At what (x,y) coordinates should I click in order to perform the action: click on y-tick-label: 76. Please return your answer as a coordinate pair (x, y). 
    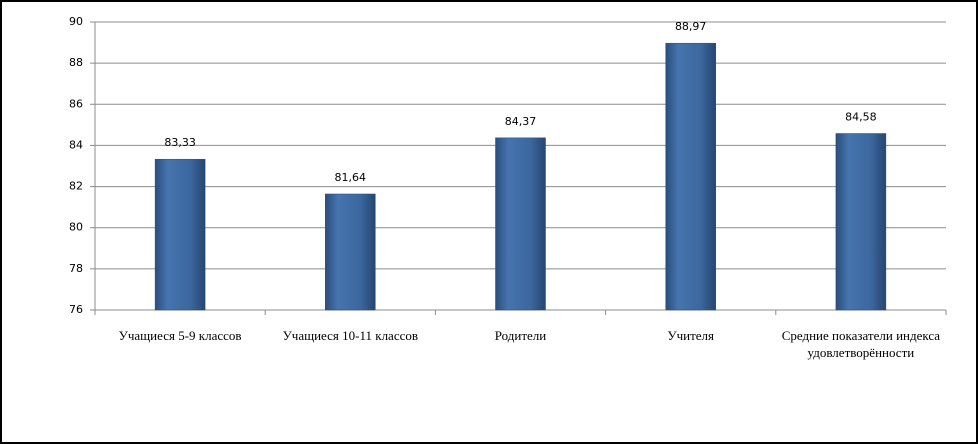
    Looking at the image, I should click on (76, 309).